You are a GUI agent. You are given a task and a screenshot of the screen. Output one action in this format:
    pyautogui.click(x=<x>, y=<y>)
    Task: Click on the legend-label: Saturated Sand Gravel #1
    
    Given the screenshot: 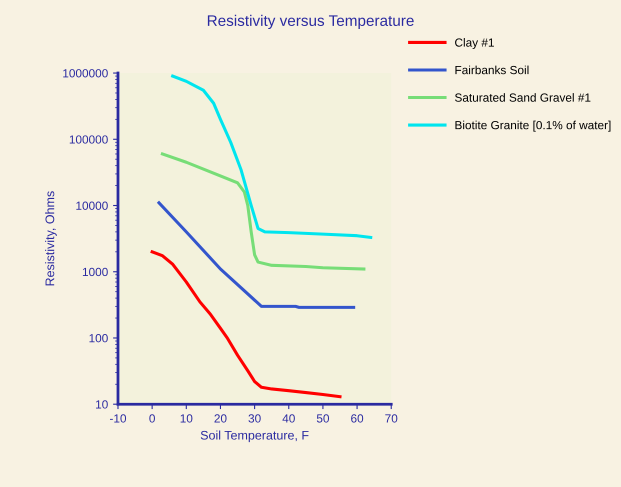 What is the action you would take?
    pyautogui.click(x=522, y=97)
    